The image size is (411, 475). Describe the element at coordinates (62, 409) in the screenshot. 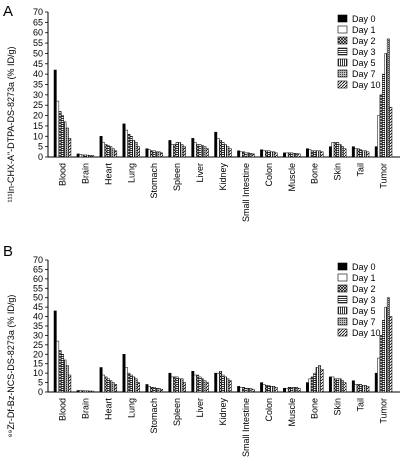

I see `category-label: Blood` at that location.